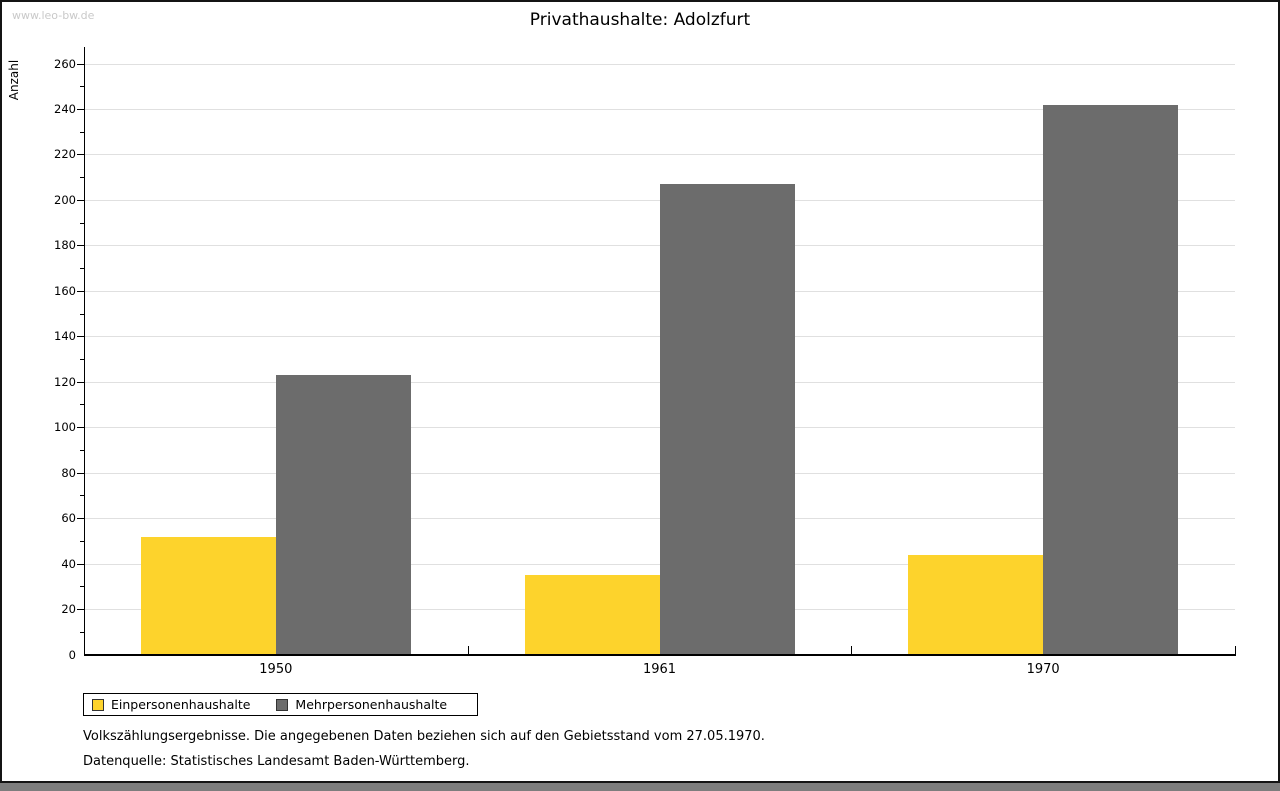  I want to click on bottom-scrollbar-strip, so click(640, 787).